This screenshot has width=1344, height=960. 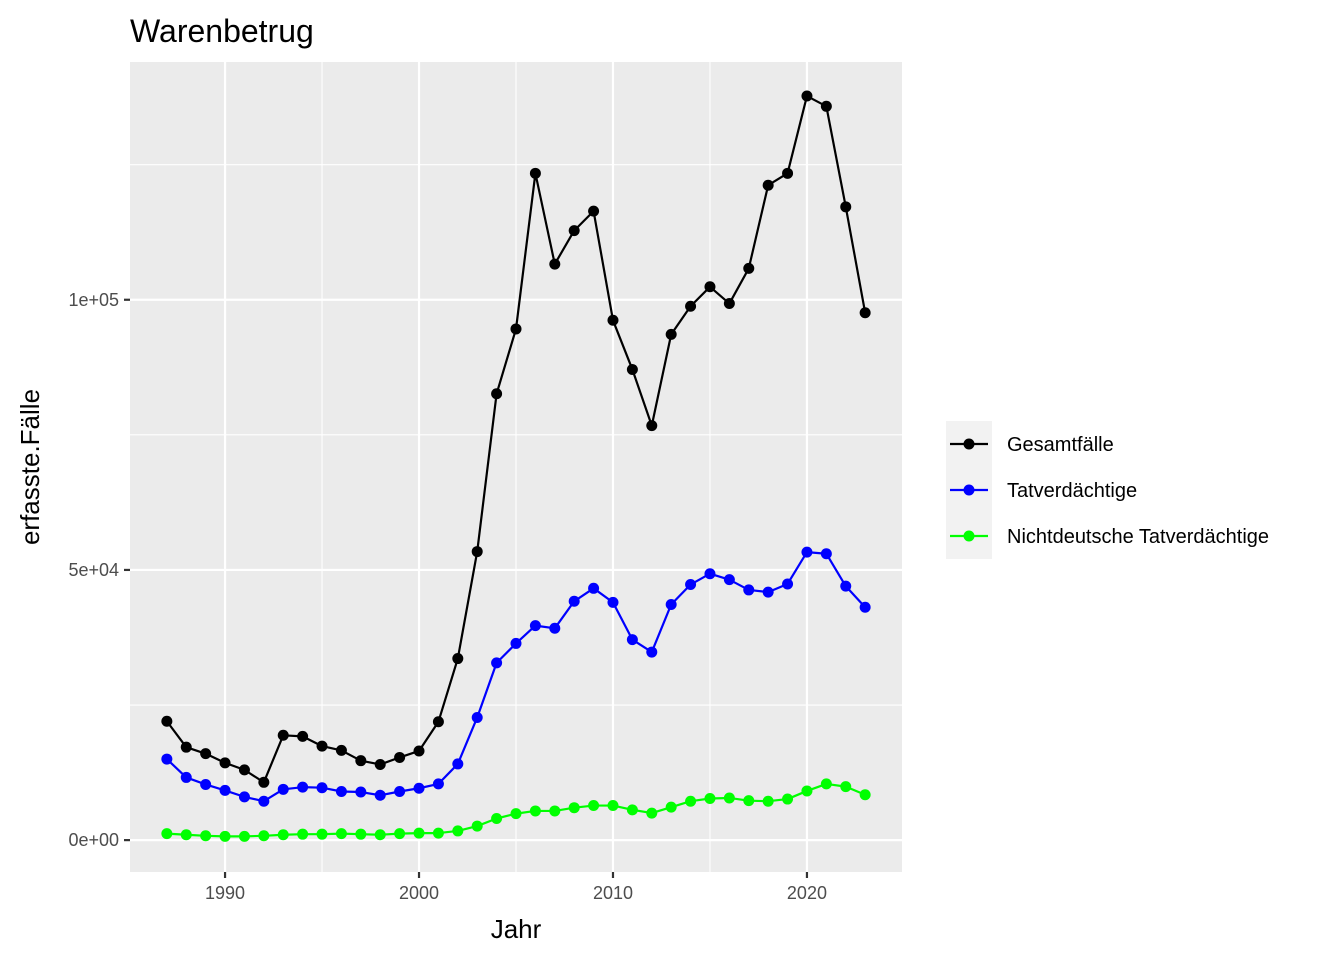 What do you see at coordinates (1138, 537) in the screenshot?
I see `legend-label: Nichtdeutsche Tatverdächtige` at bounding box center [1138, 537].